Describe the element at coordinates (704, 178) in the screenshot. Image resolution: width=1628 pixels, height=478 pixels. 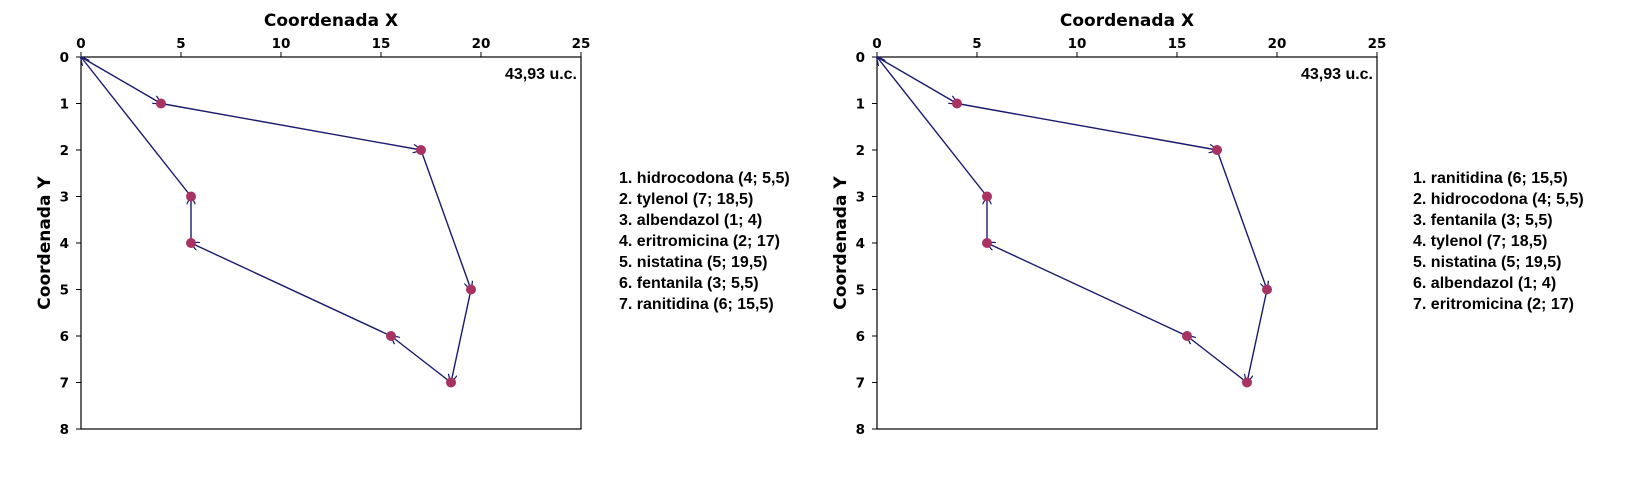
I see `legend-entry: 1. hidrocodona (4; 5,5)` at that location.